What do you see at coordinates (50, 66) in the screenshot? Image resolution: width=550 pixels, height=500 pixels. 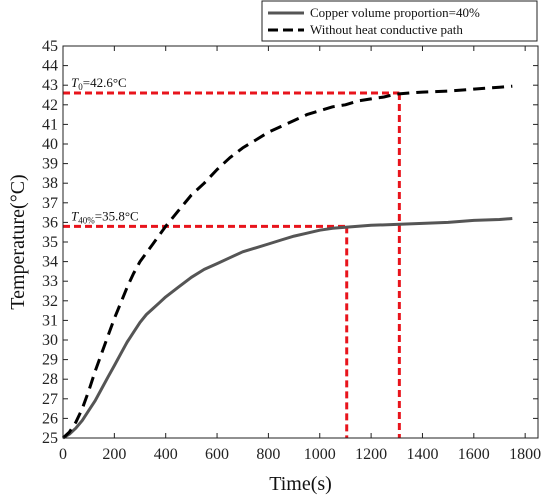 I see `y-tick-label: 44` at bounding box center [50, 66].